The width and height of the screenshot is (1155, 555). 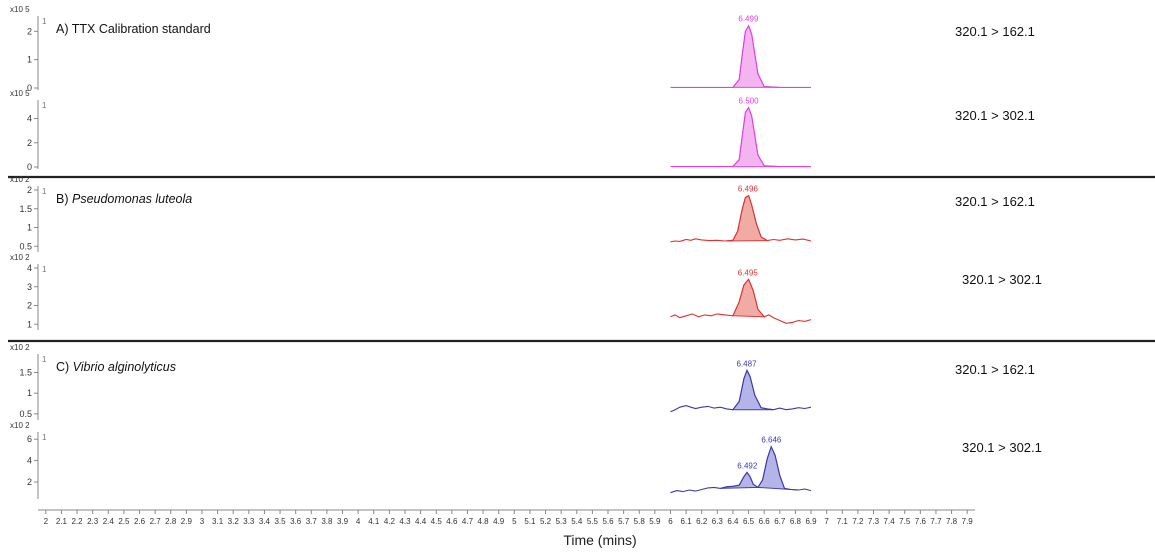 I want to click on peak-label: 6.495, so click(x=748, y=272).